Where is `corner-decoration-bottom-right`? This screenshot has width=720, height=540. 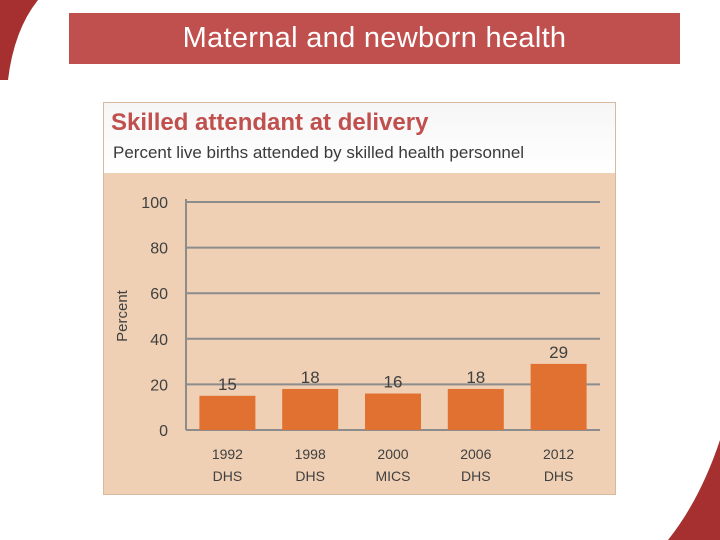
corner-decoration-bottom-right is located at coordinates (694, 490).